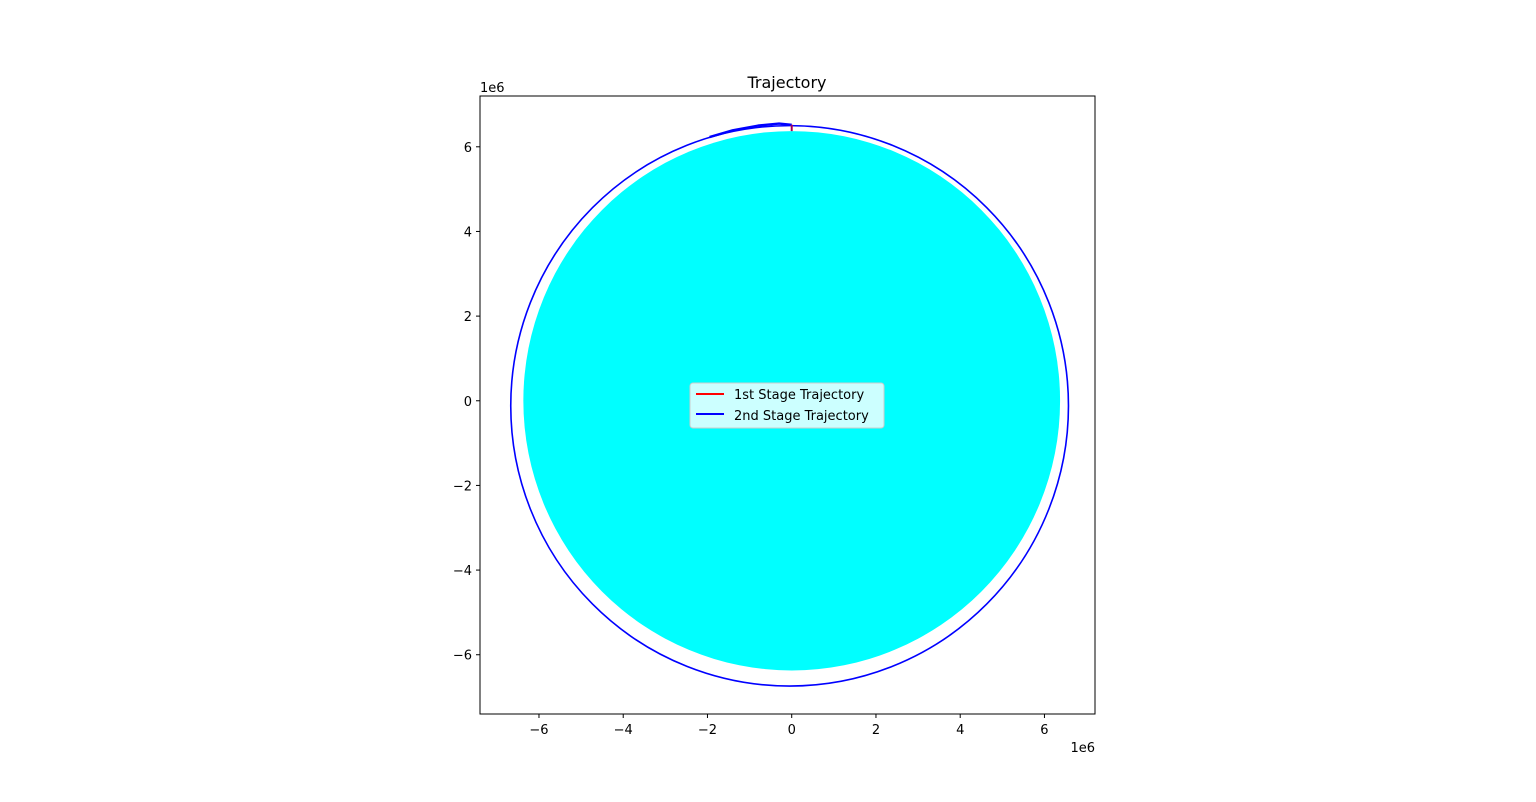  Describe the element at coordinates (799, 395) in the screenshot. I see `legend-label-1st-stage: 1st Stage Trajectory` at that location.